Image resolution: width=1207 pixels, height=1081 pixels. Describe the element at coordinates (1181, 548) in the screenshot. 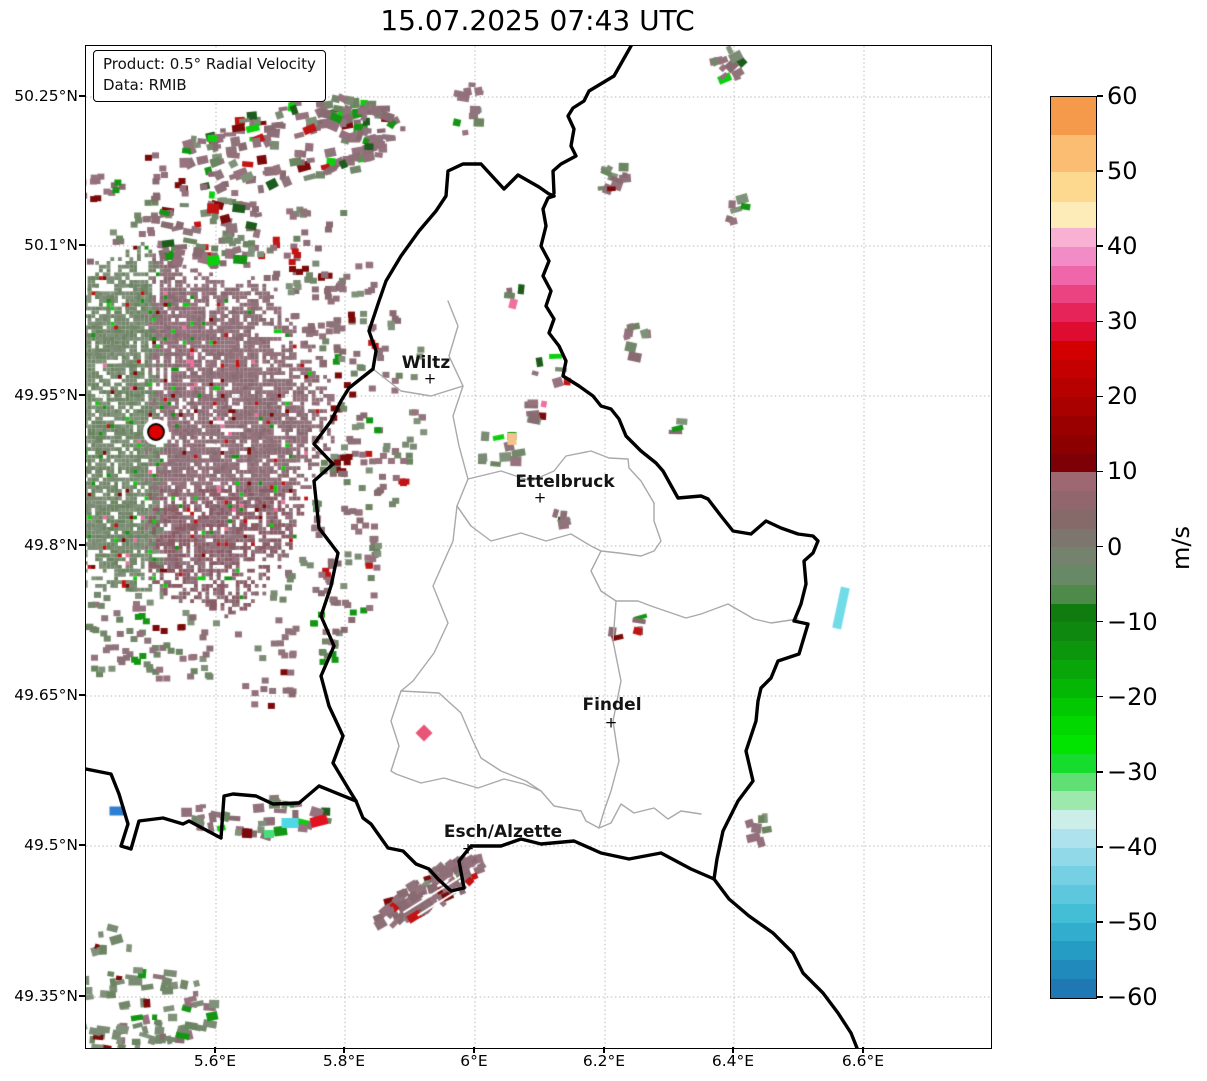

I see `colorbar-unit-label: m/s` at that location.